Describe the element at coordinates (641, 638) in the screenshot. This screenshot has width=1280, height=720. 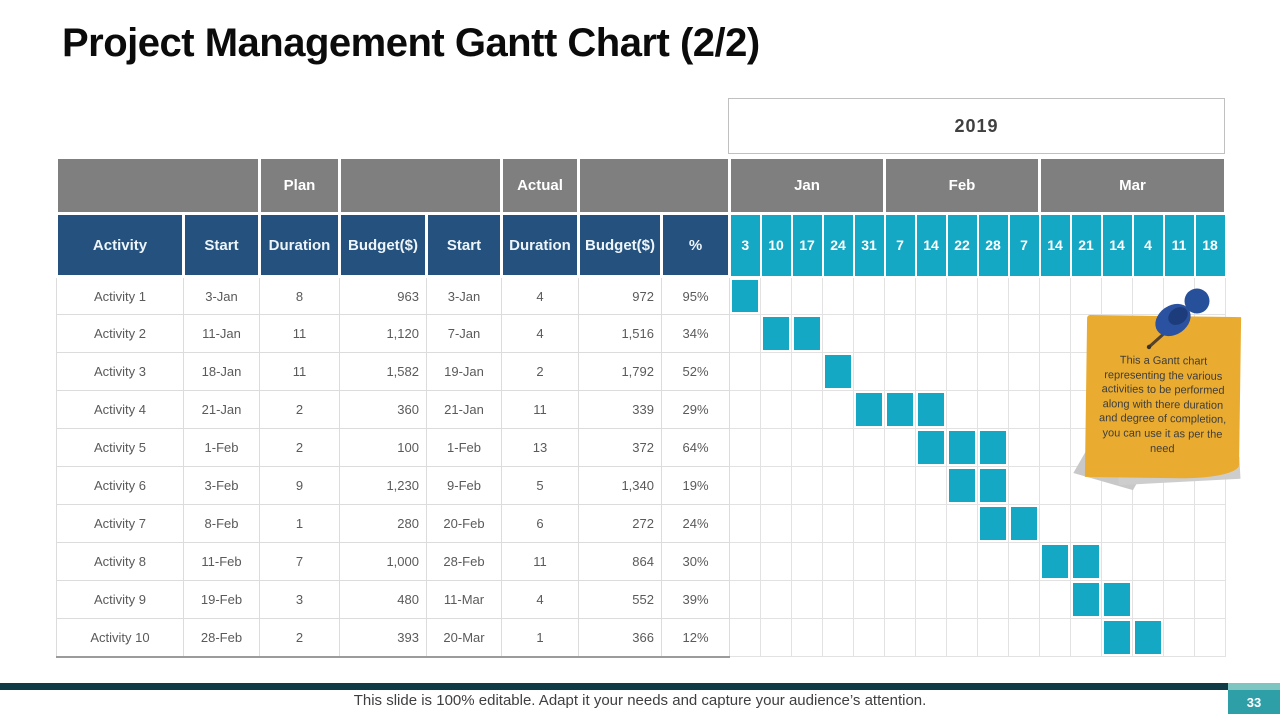
I see `table-row: Activity 10 28-Feb 2 393 20-Mar 1 366 12%` at that location.